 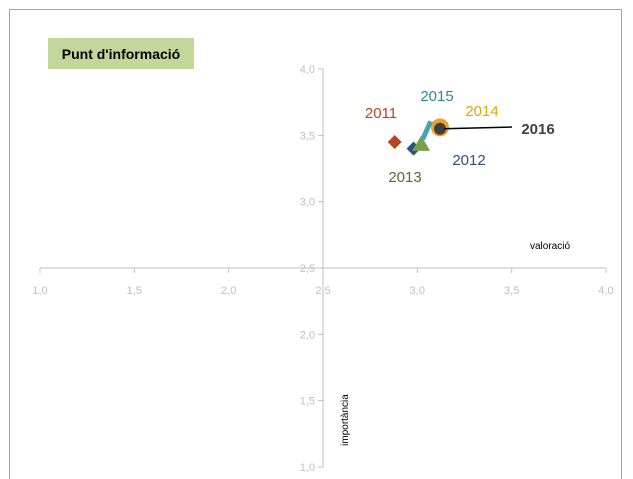 I want to click on y-tick-label: 3,5, so click(x=307, y=136).